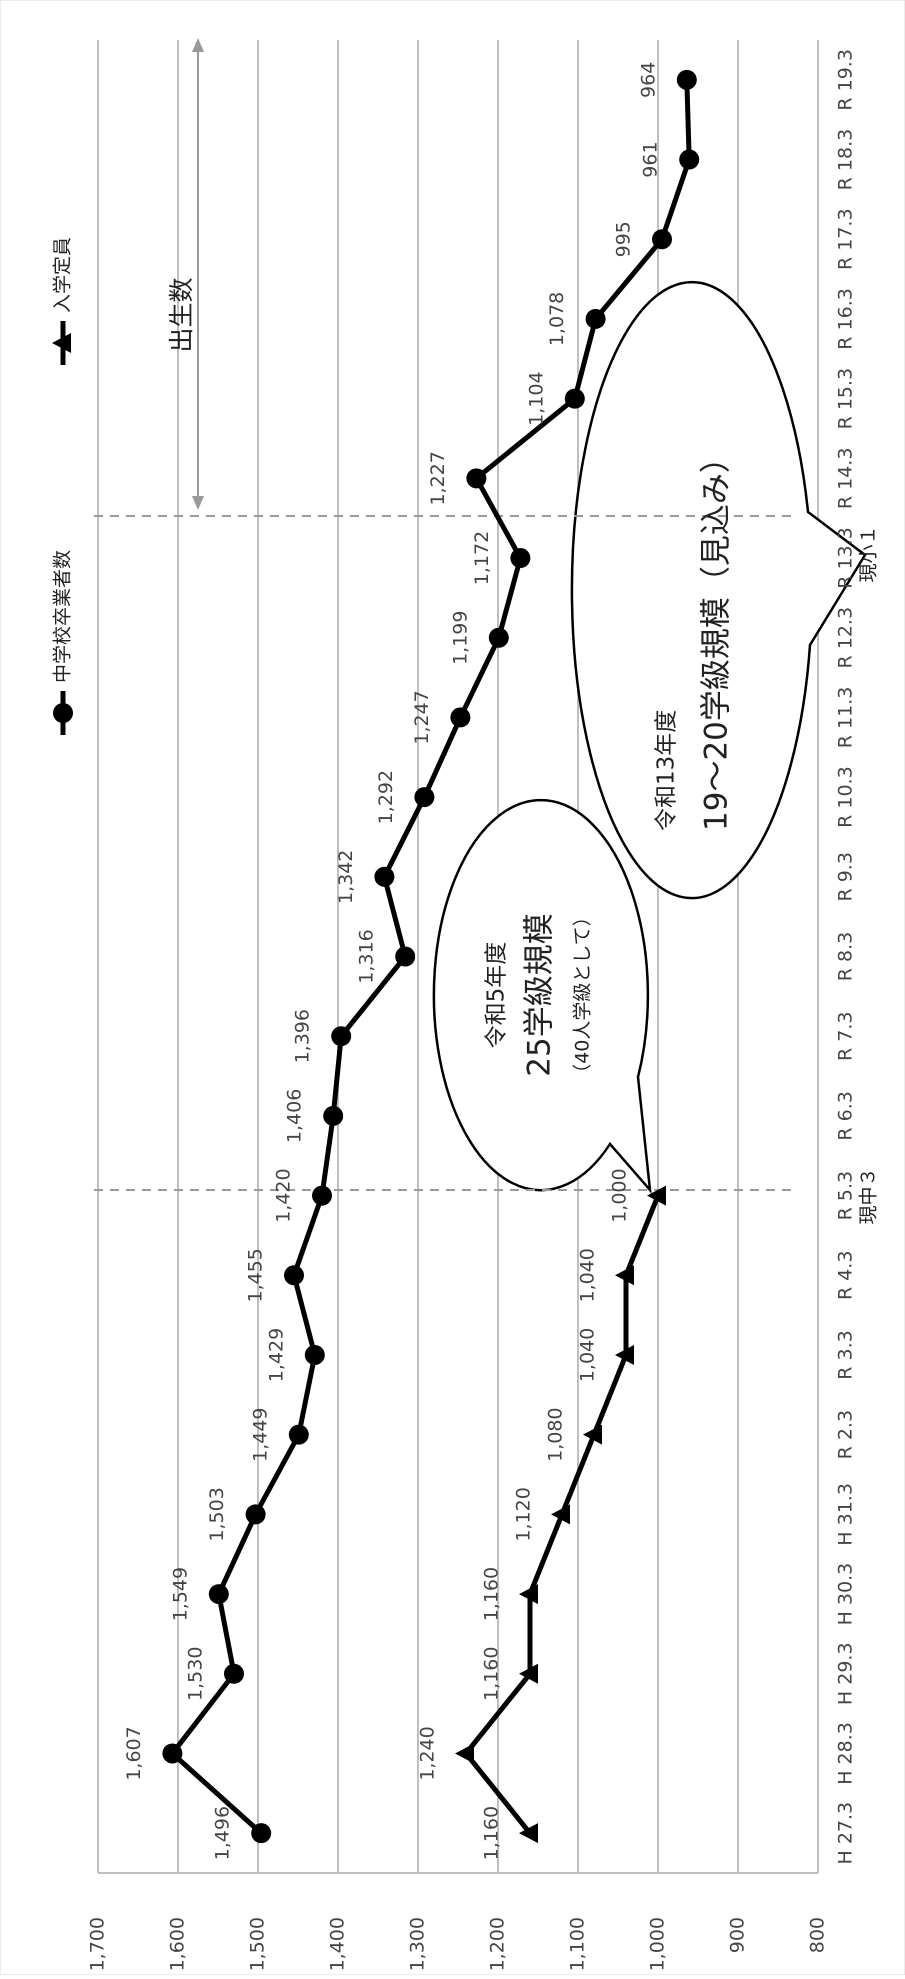  I want to click on x-tick-label: R 4.3, so click(846, 1275).